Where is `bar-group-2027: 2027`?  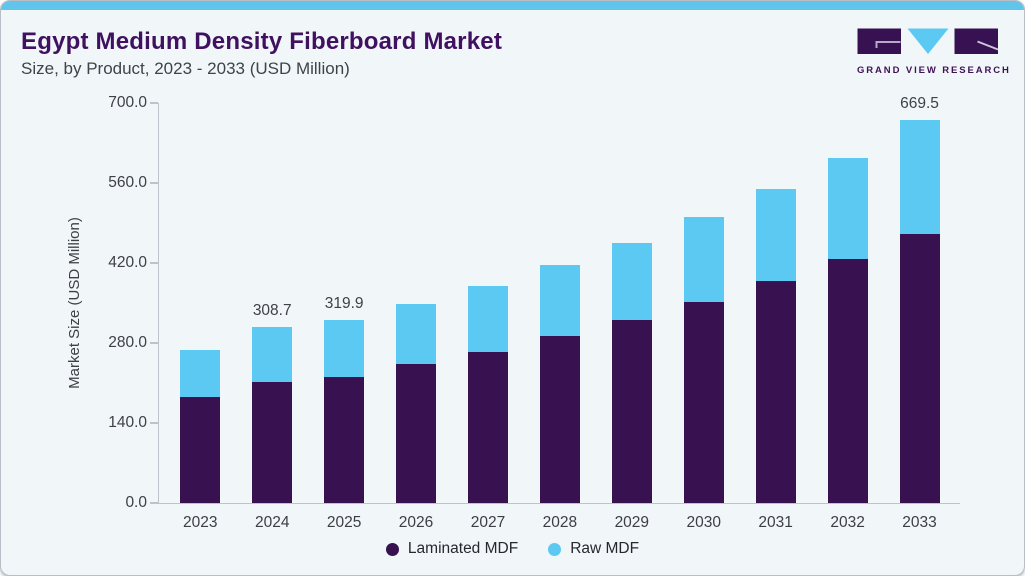 bar-group-2027: 2027 is located at coordinates (488, 317).